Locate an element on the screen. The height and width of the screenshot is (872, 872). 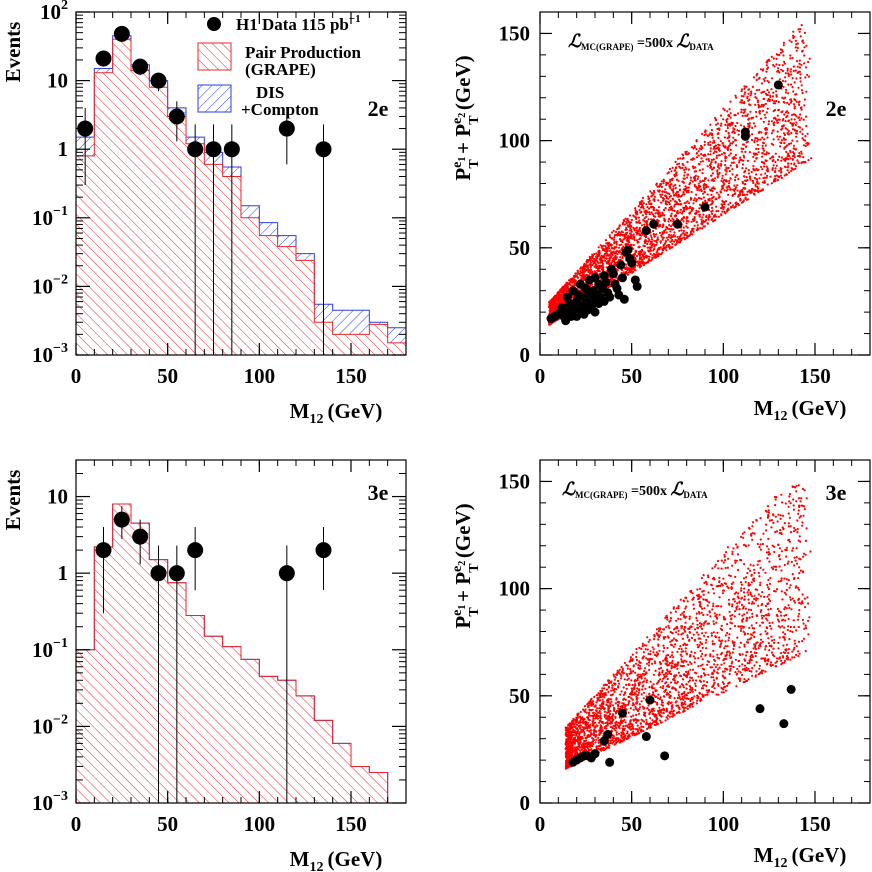
scatter-2e-data-point is located at coordinates (637, 286).